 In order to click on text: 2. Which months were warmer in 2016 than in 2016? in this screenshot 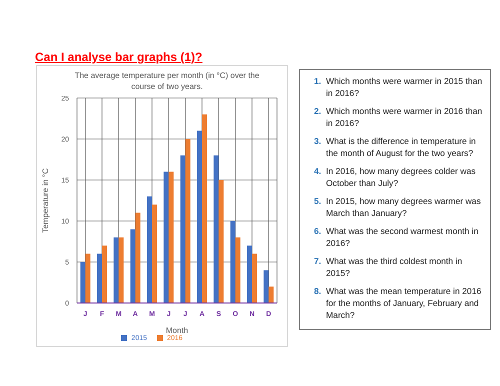, I will do `click(399, 117)`.